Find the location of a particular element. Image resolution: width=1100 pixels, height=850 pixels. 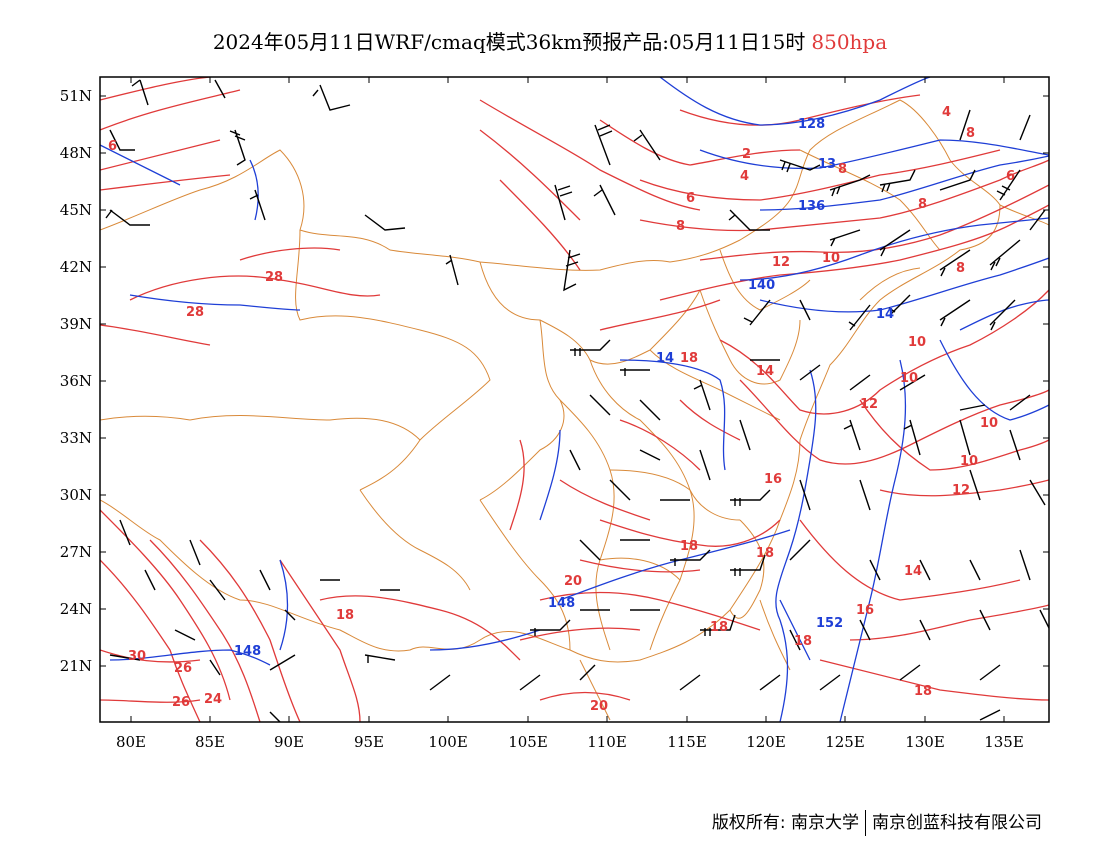

lat-label: 21N is located at coordinates (76, 666).